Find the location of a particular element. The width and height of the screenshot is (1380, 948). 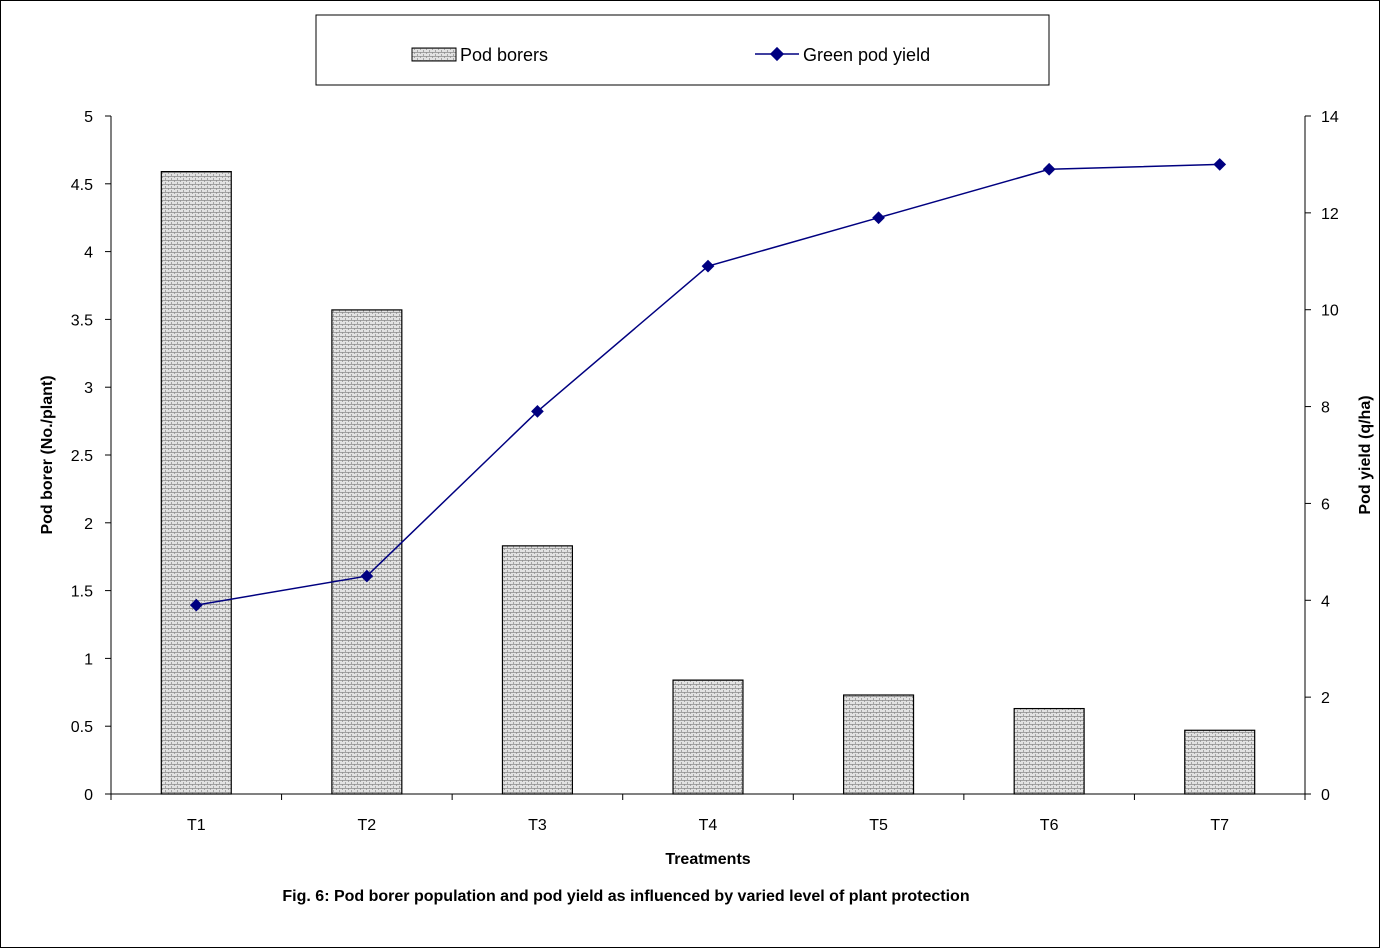

y-axis-title: Pod borer (No./plant) is located at coordinates (47, 454).